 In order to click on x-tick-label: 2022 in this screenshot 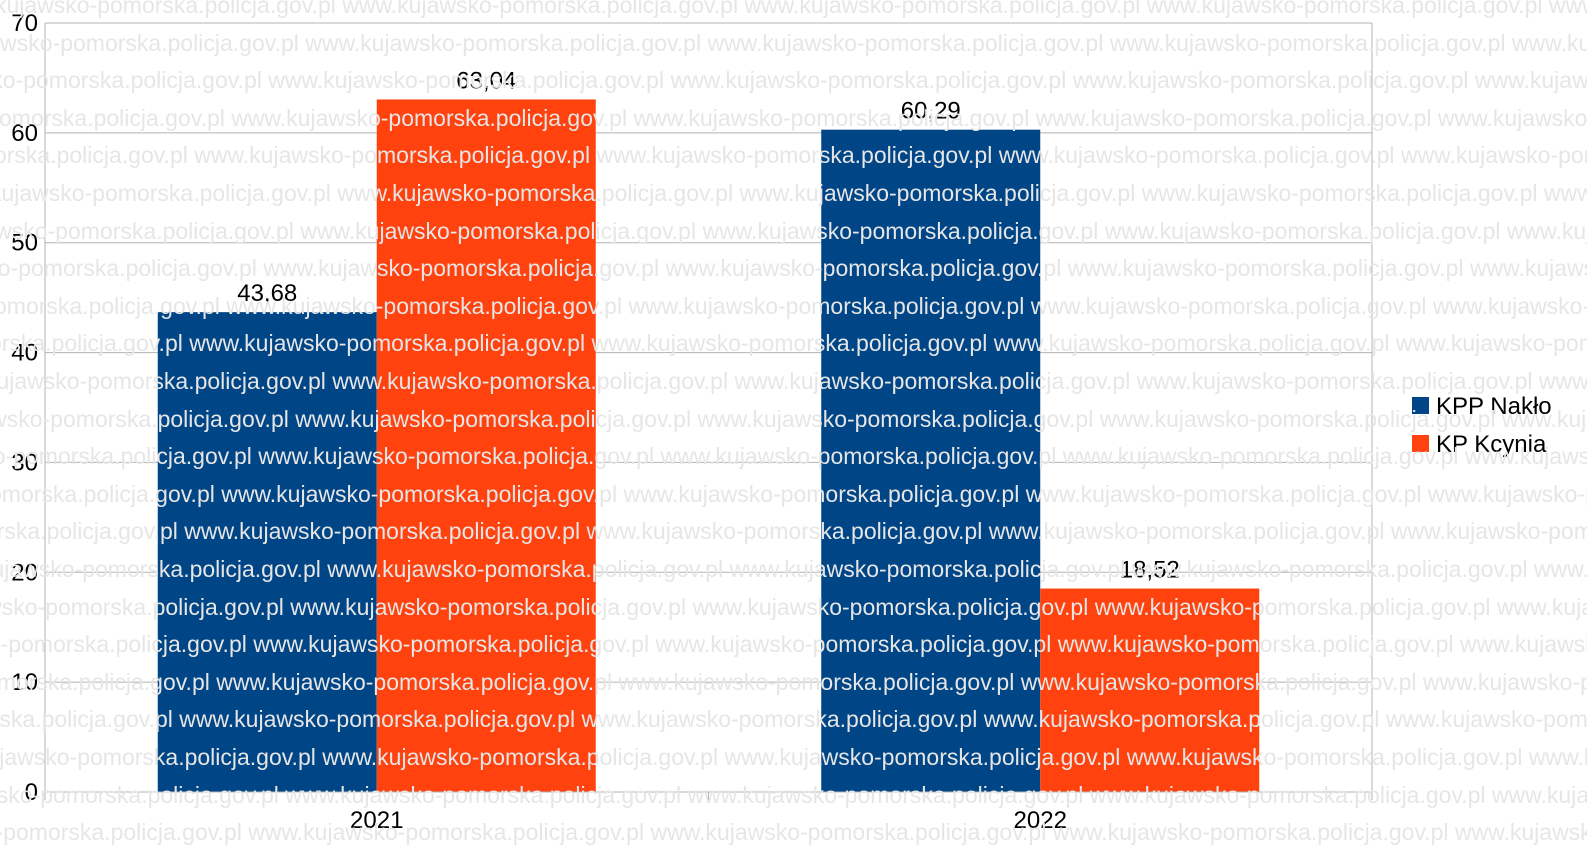, I will do `click(1040, 820)`.